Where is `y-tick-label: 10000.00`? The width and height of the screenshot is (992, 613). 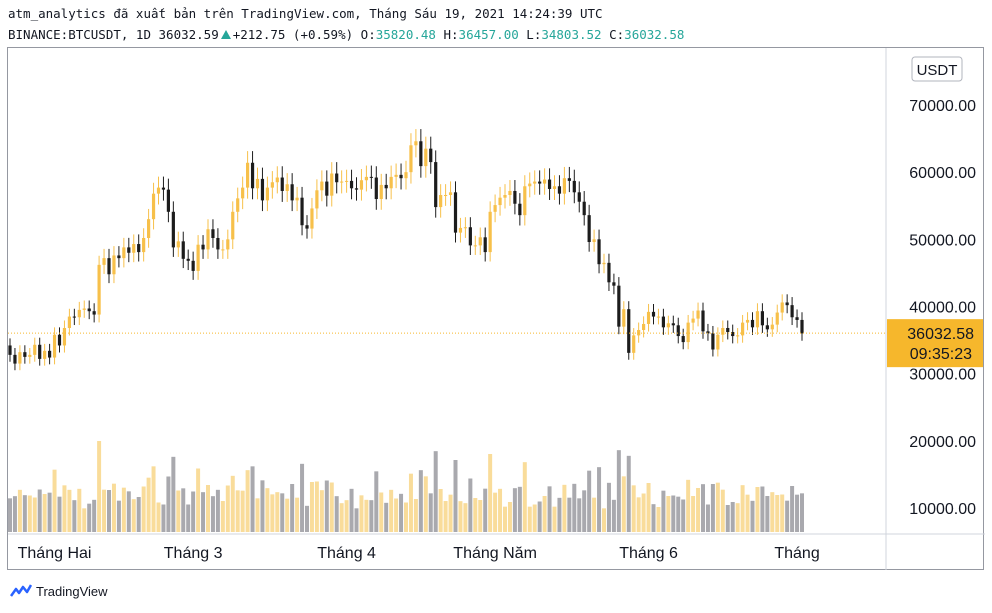
y-tick-label: 10000.00 is located at coordinates (942, 509).